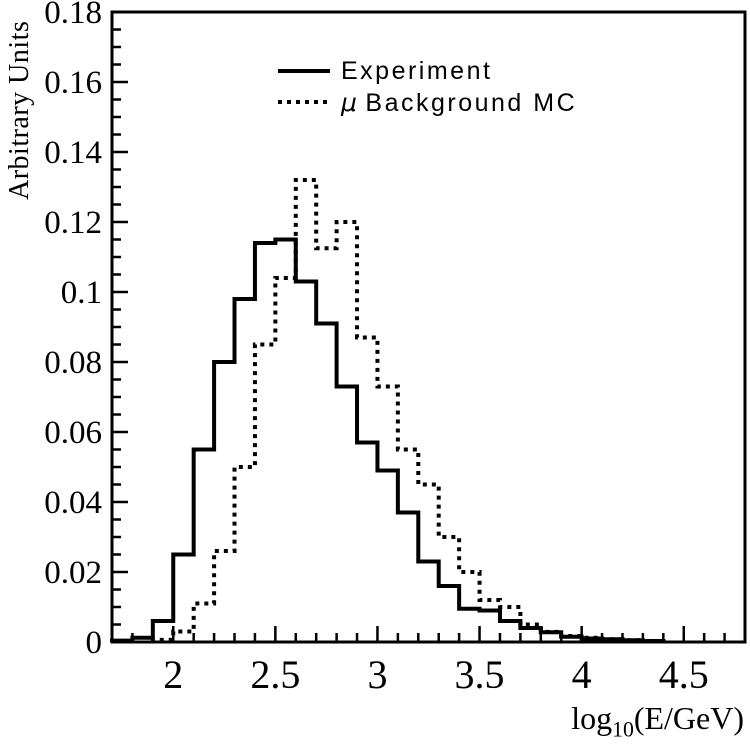  Describe the element at coordinates (73, 573) in the screenshot. I see `y-tick-label: 0.02` at that location.